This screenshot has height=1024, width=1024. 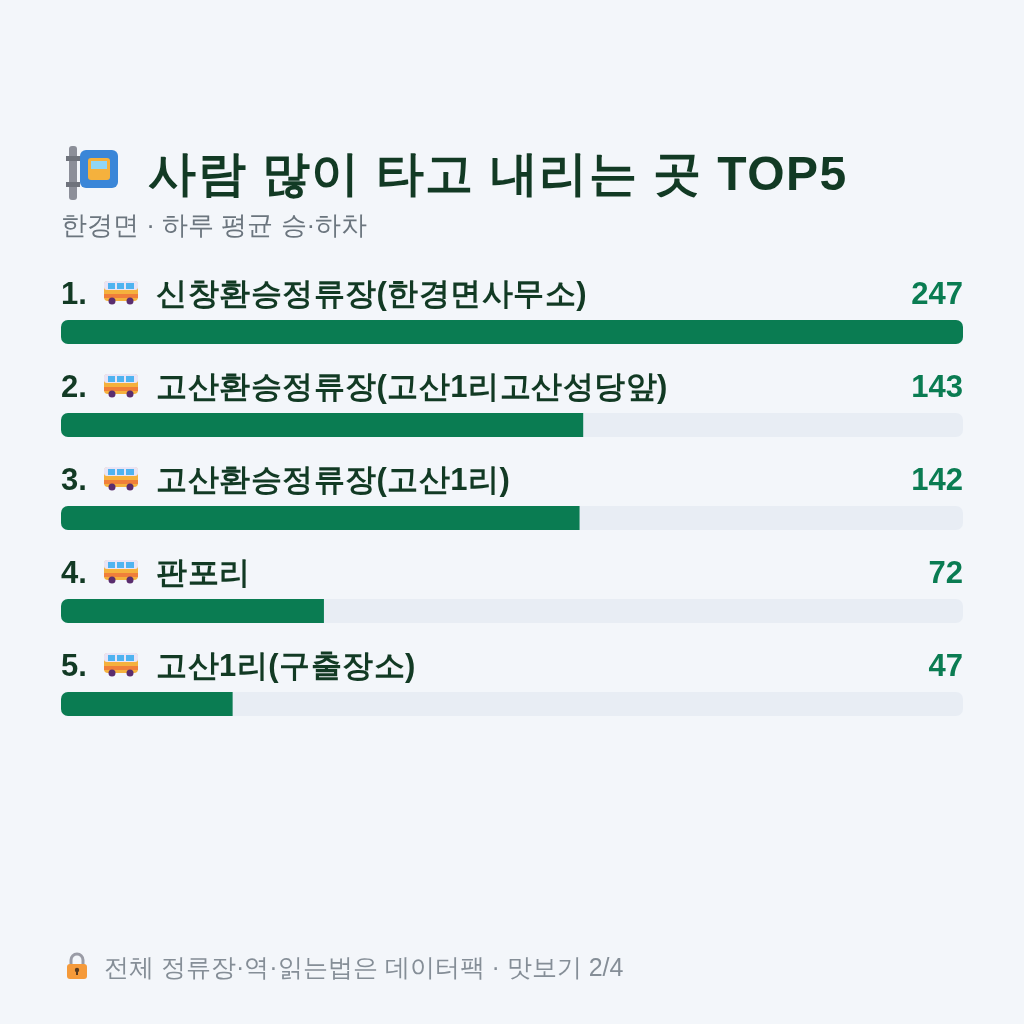 I want to click on category: 신창환승정류장(한경면사무소), so click(x=372, y=293).